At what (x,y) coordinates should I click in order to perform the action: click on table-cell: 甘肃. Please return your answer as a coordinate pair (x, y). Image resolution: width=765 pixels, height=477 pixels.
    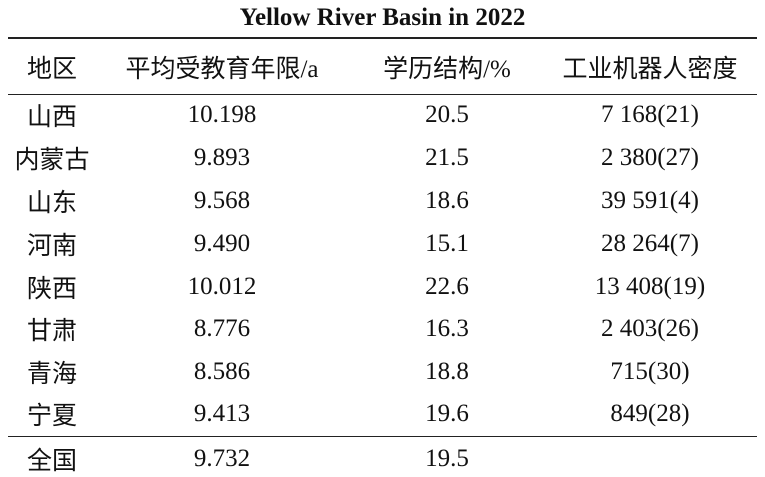
    Looking at the image, I should click on (52, 331).